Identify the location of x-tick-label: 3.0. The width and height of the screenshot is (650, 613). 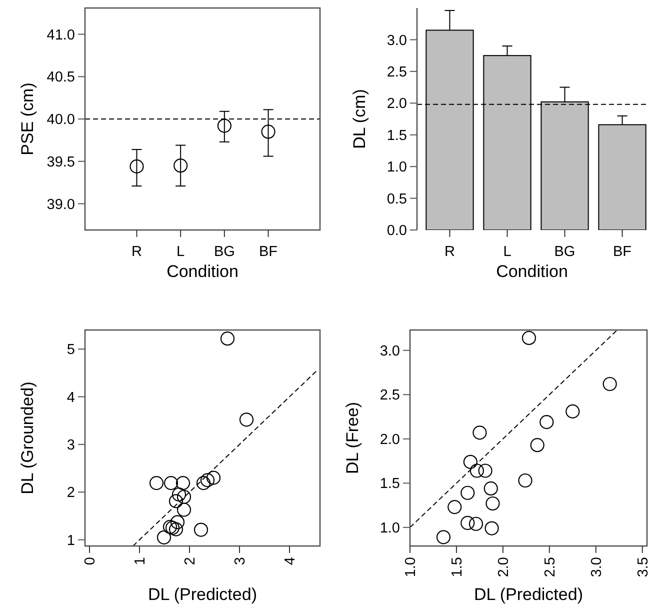
(596, 567).